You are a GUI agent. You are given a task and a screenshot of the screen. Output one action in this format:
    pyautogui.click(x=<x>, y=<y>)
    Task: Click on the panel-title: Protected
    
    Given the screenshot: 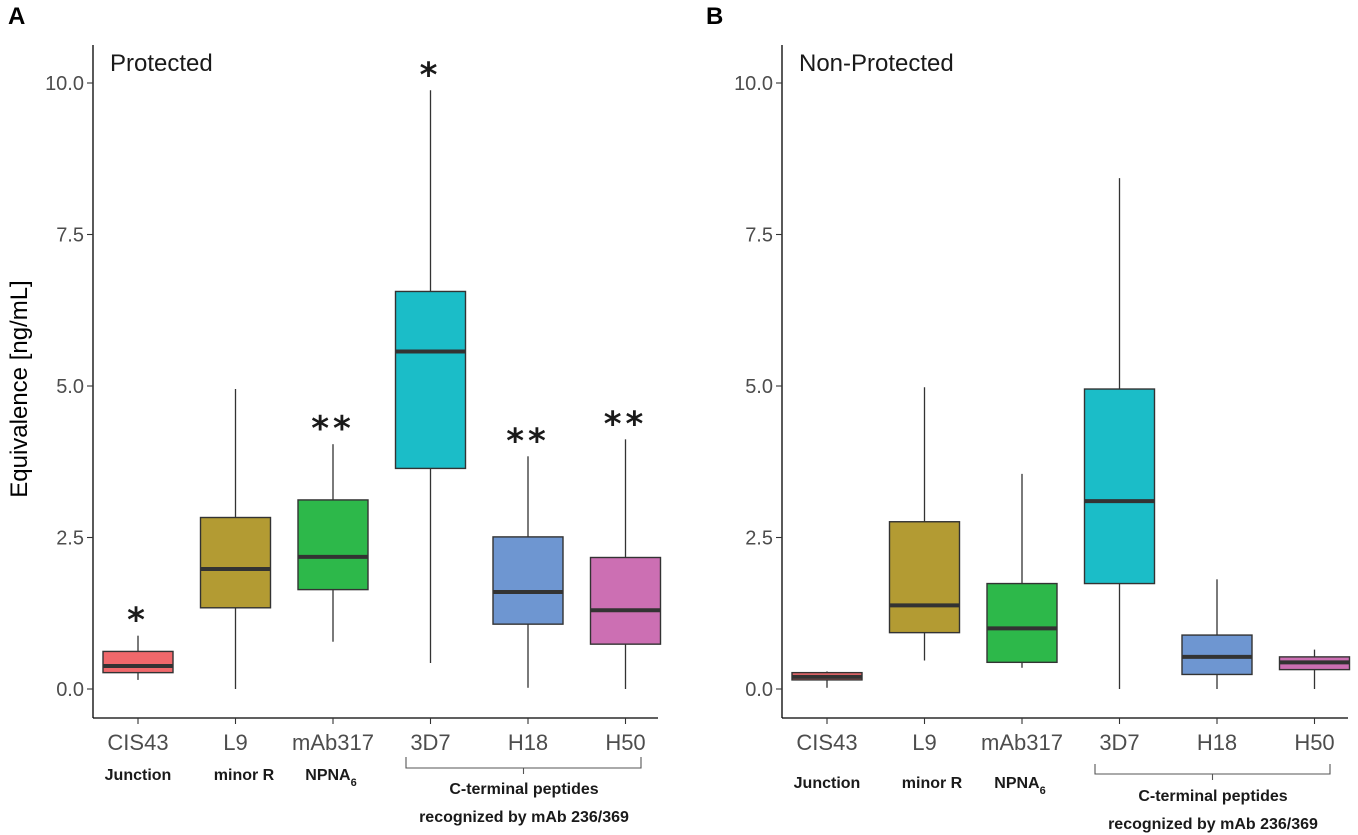 What is the action you would take?
    pyautogui.click(x=161, y=63)
    